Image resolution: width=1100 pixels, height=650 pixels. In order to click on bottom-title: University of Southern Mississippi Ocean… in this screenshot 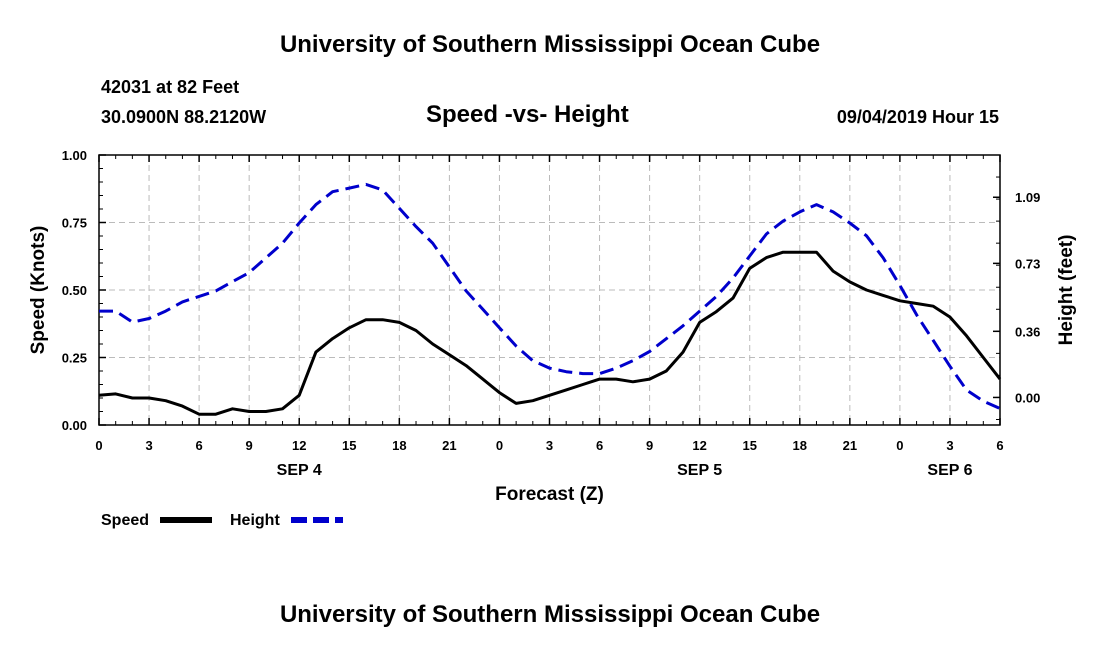, I will do `click(550, 614)`.